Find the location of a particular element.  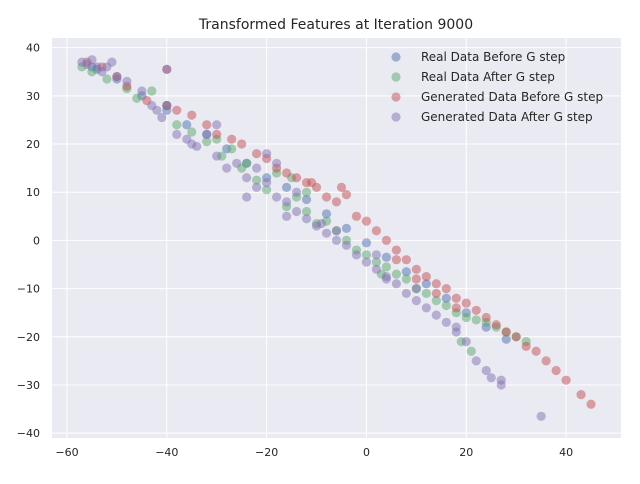

y-tick-label: −20 is located at coordinates (28, 337).